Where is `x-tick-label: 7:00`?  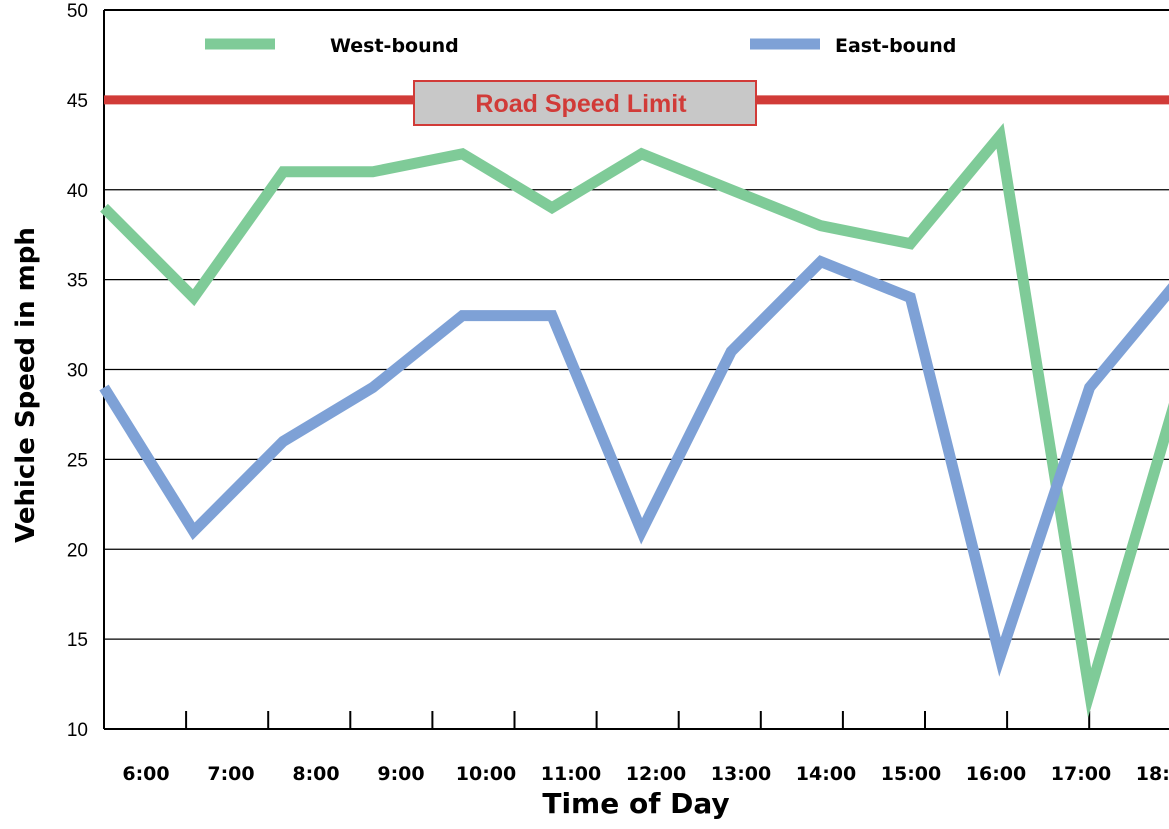
x-tick-label: 7:00 is located at coordinates (230, 774).